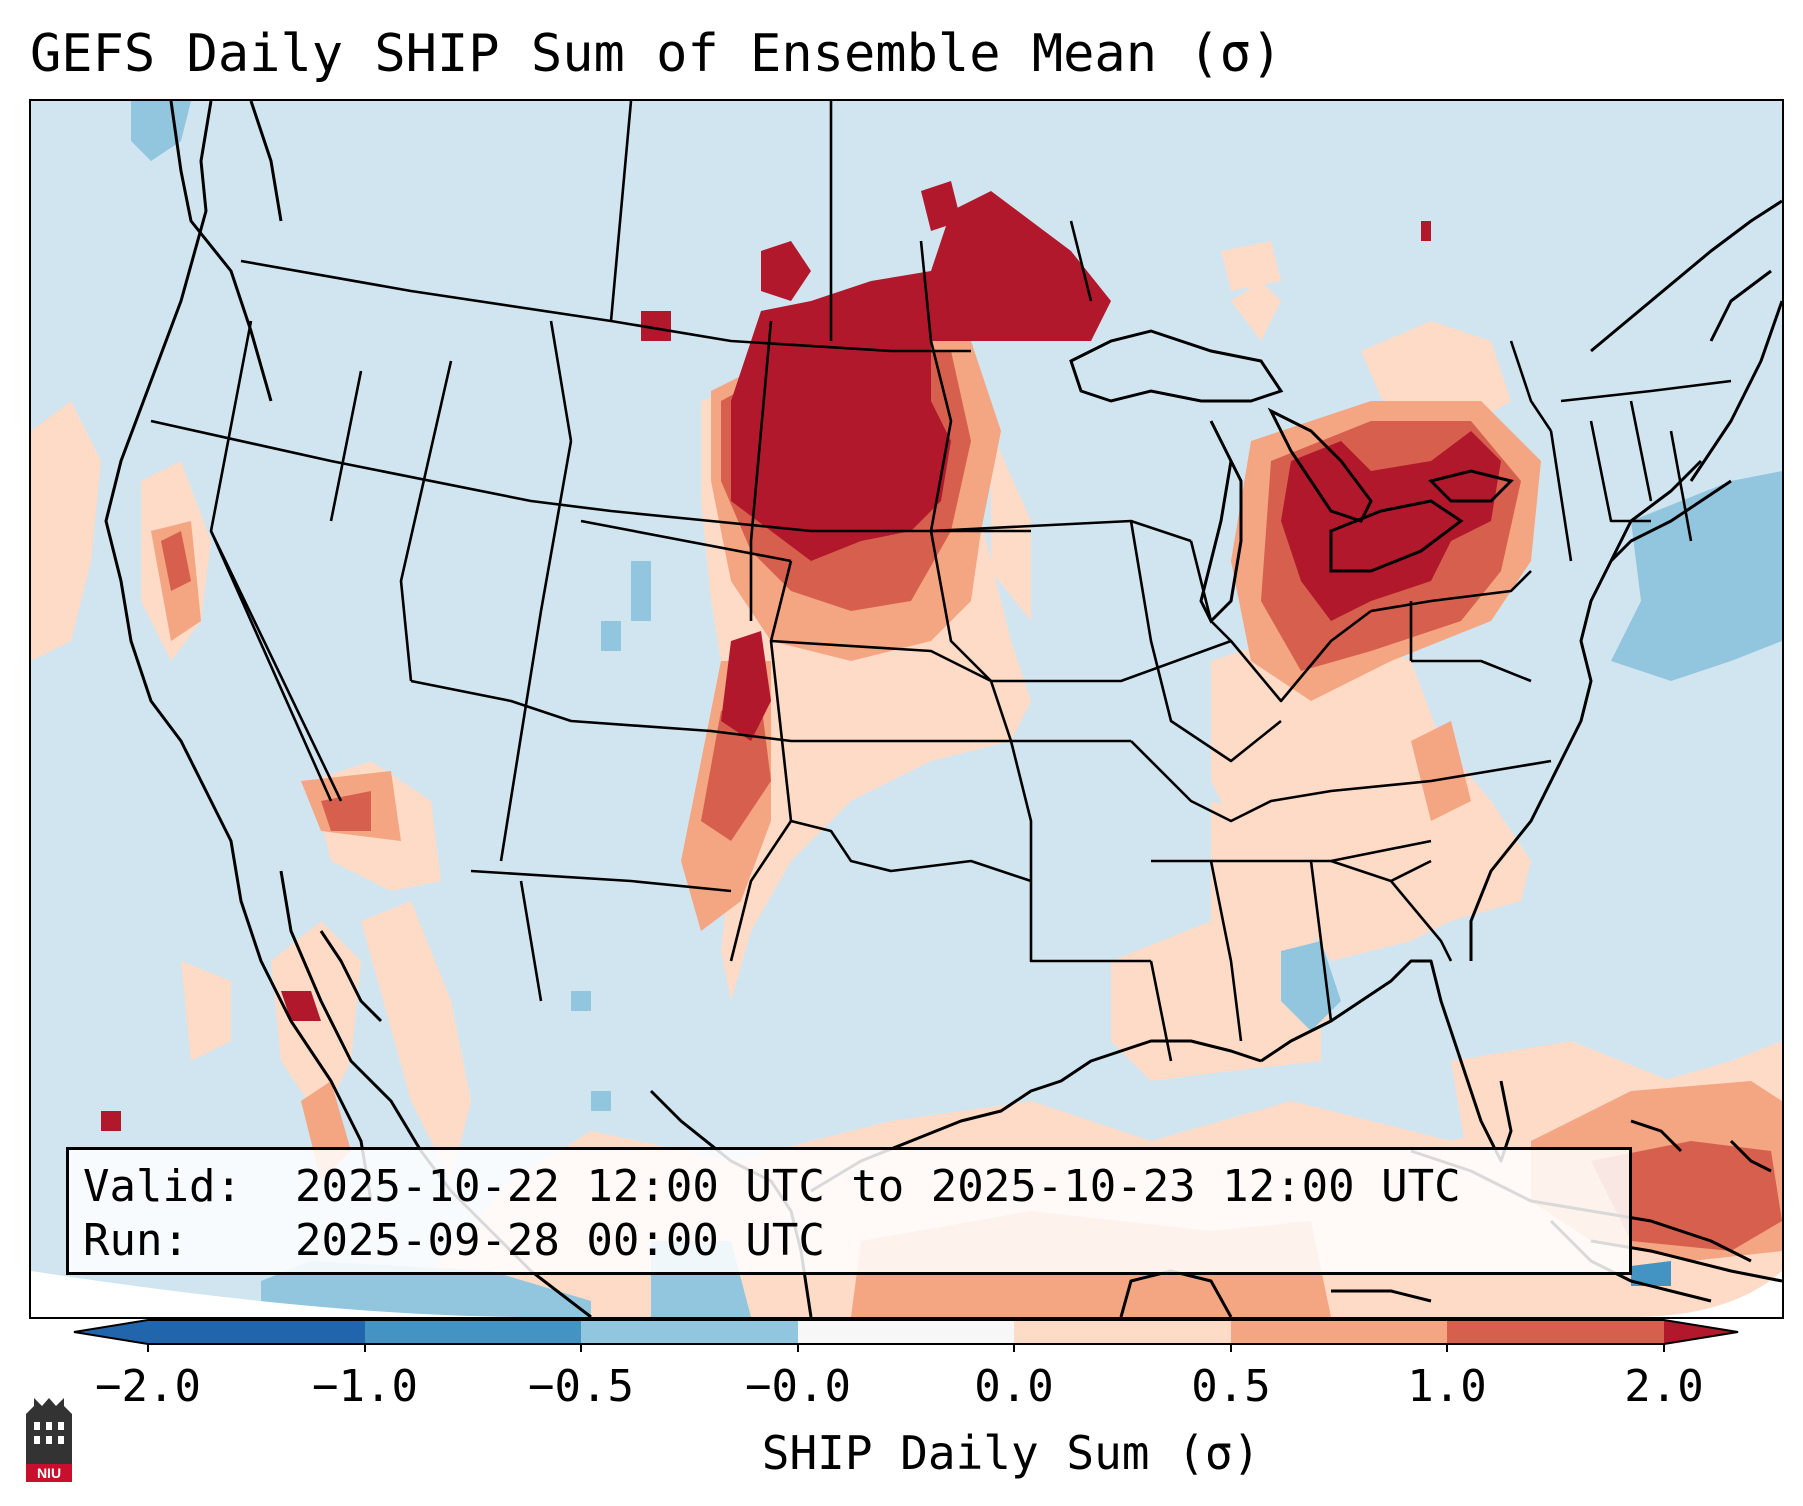  Describe the element at coordinates (136, 1240) in the screenshot. I see `run-label: Run:` at that location.